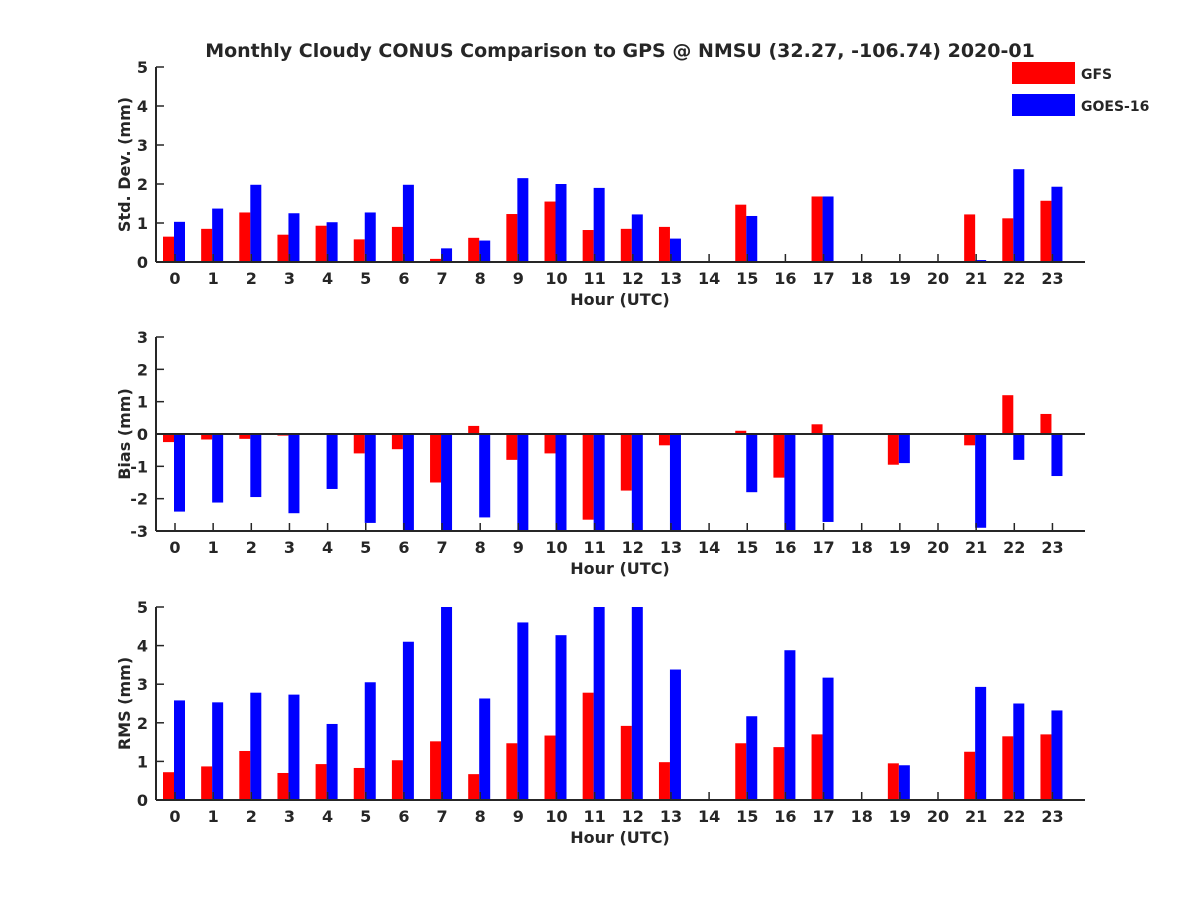  Describe the element at coordinates (1052, 816) in the screenshot. I see `rms-x-tick-label: 23` at that location.